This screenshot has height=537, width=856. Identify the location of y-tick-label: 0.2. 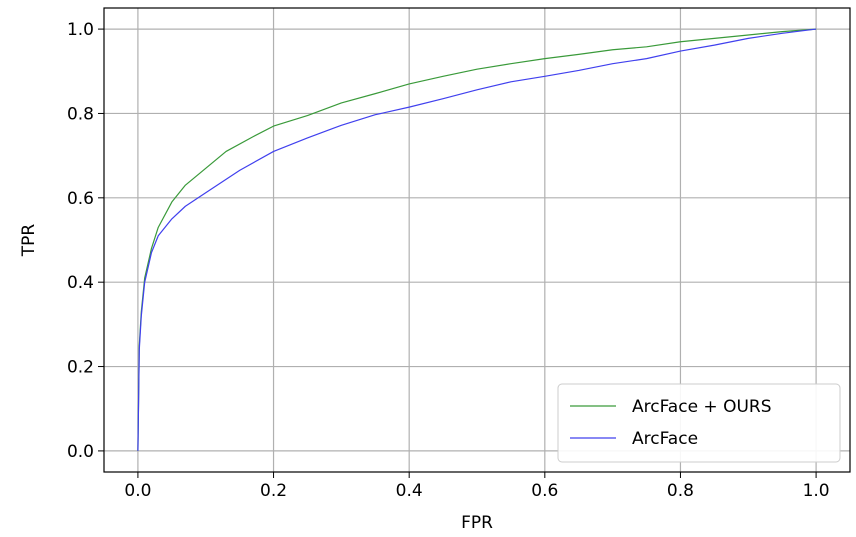
(80, 368).